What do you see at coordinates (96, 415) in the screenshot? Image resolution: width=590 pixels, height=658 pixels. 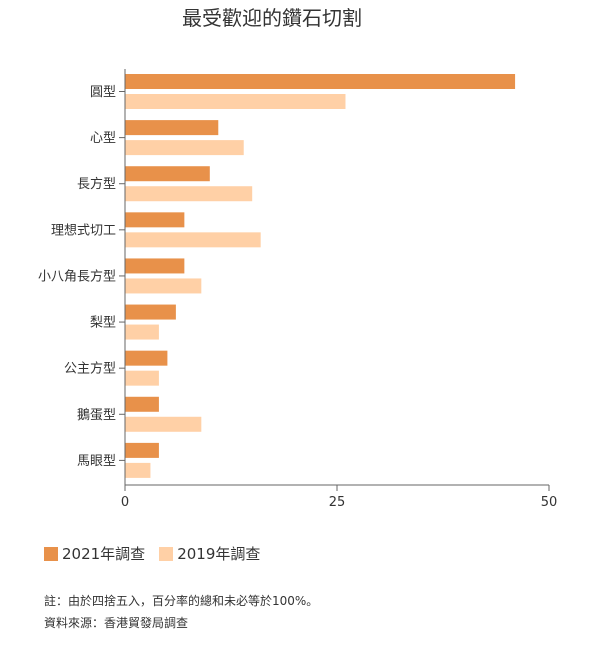 I see `y-tick-label: 鵝蛋型` at bounding box center [96, 415].